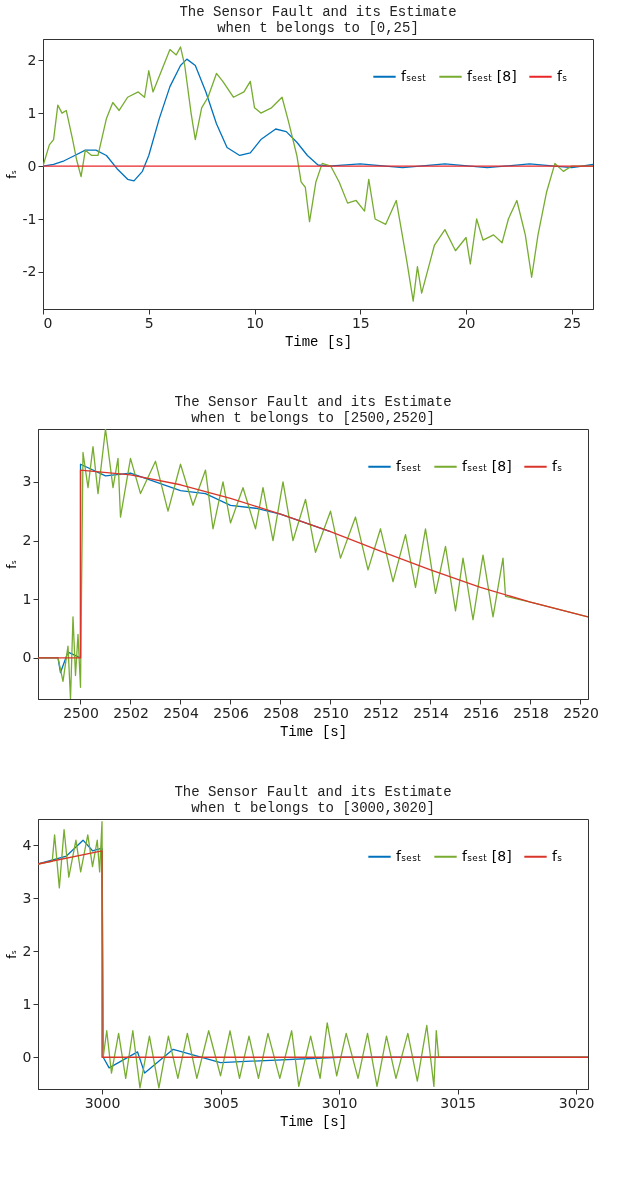  I want to click on y-tick-label: -1, so click(29, 218).